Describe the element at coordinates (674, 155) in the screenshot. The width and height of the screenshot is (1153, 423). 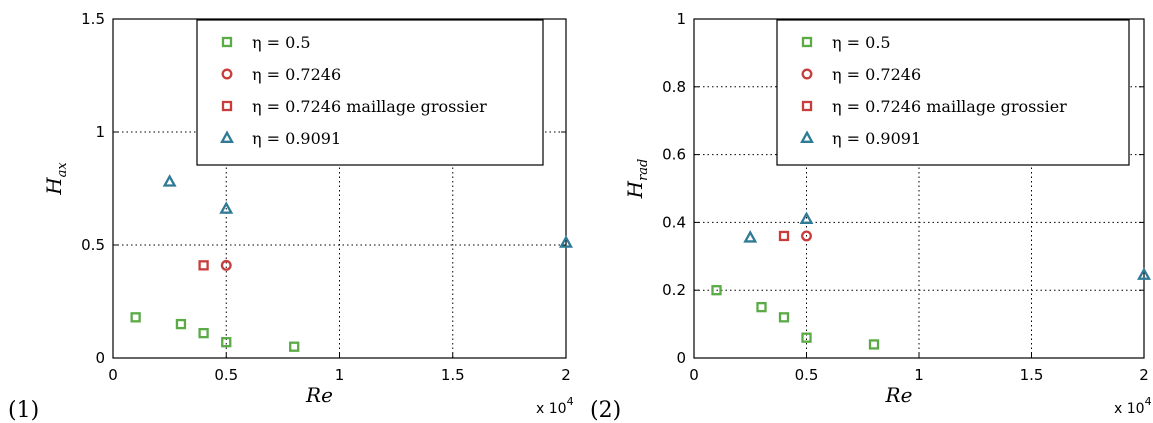
I see `y-tick-label: 0.6` at that location.